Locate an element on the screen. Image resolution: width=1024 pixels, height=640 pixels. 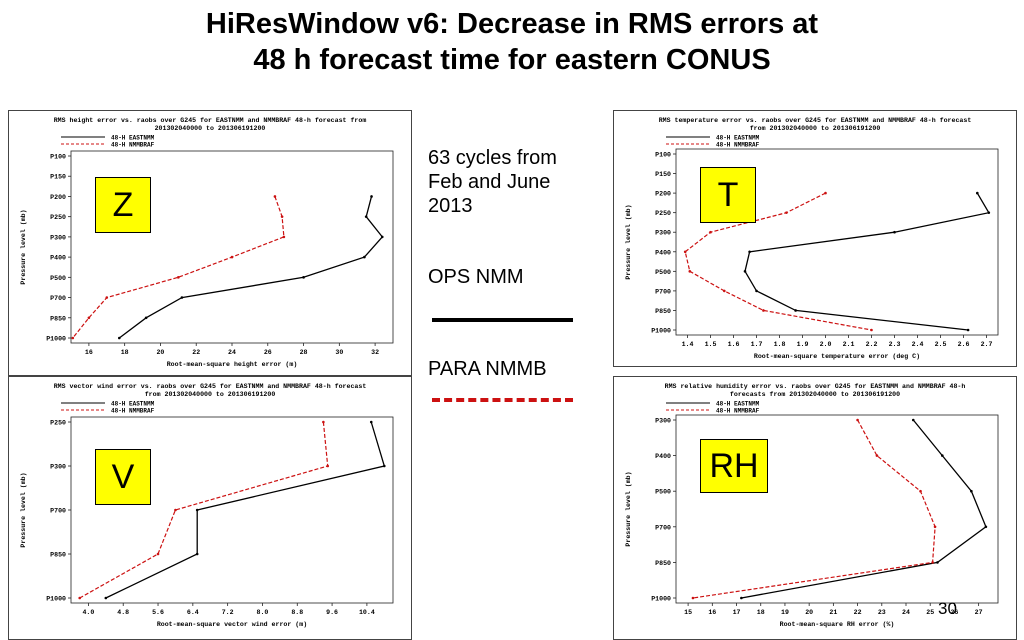
x-tick-label: 1.7 is located at coordinates (757, 344).